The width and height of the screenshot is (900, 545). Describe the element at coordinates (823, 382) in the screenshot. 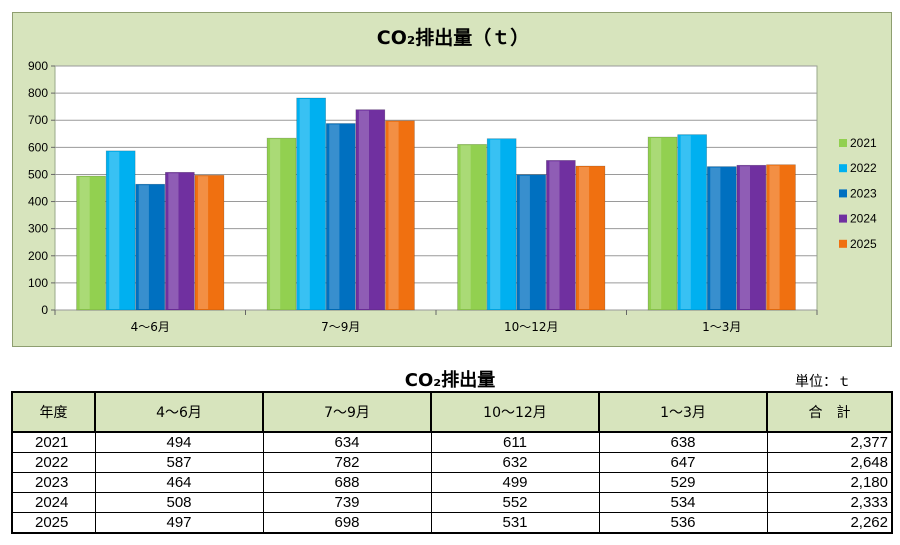

I see `unit-label: 単位：ｔ` at that location.